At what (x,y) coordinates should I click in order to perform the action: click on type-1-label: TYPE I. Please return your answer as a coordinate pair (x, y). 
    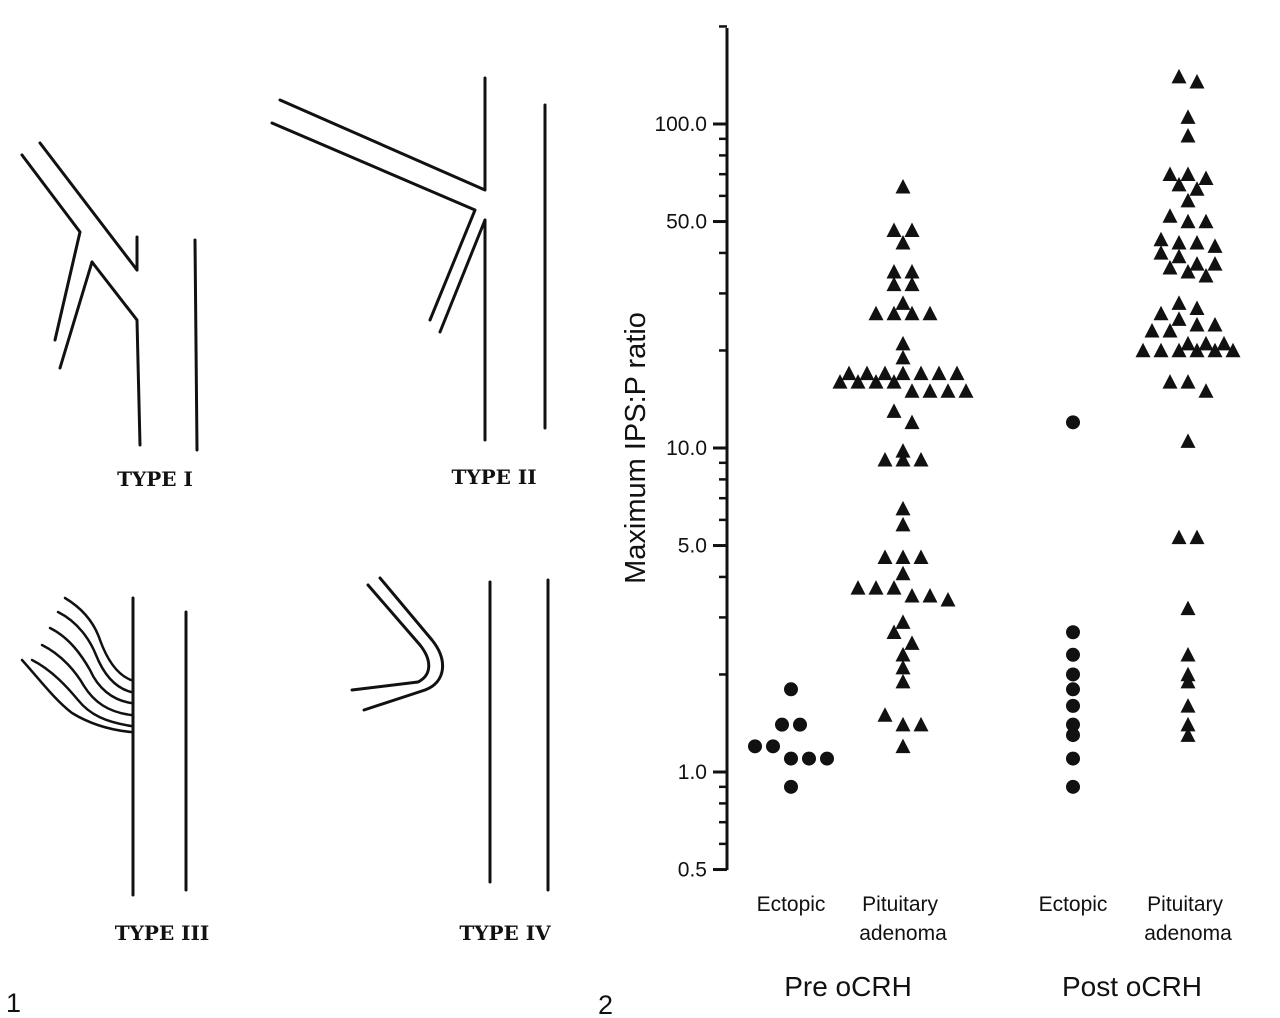
    Looking at the image, I should click on (155, 479).